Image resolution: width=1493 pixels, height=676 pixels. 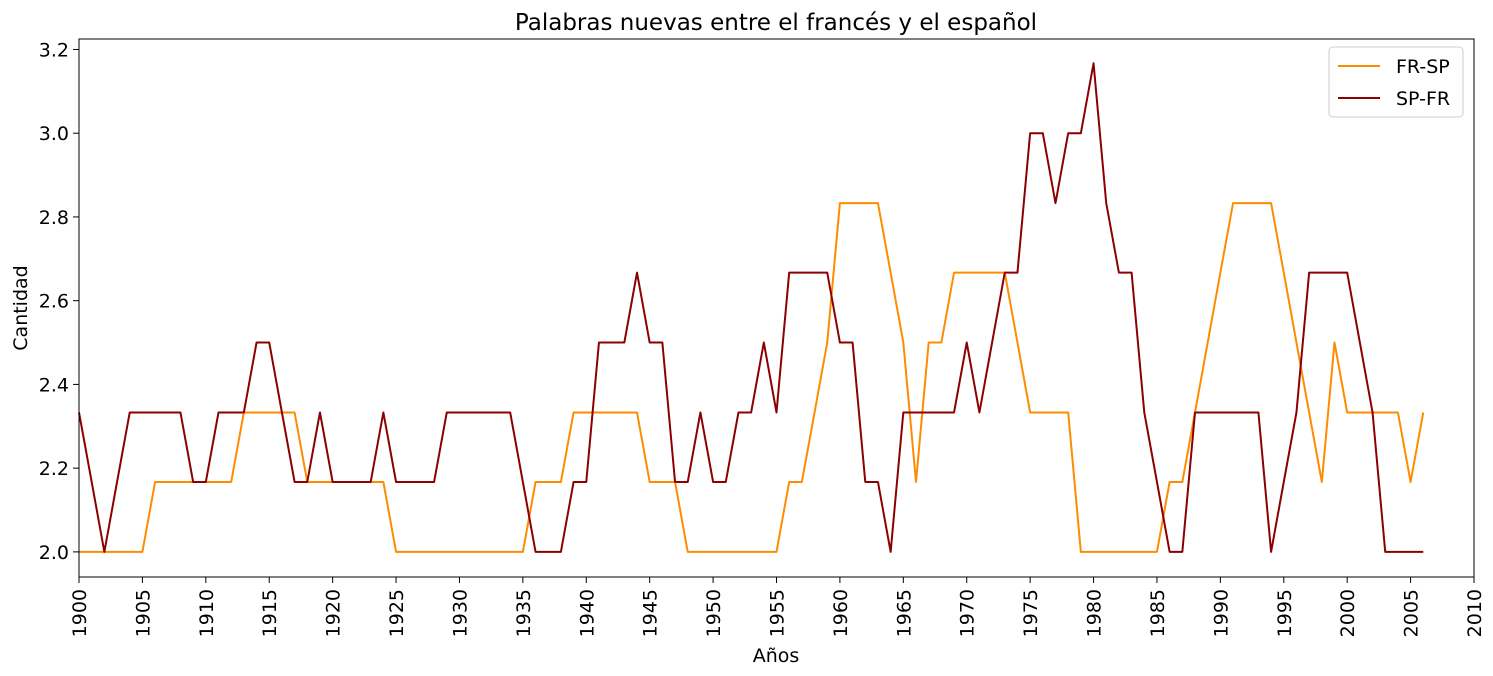 What do you see at coordinates (1158, 613) in the screenshot?
I see `x-tick-label: 1985` at bounding box center [1158, 613].